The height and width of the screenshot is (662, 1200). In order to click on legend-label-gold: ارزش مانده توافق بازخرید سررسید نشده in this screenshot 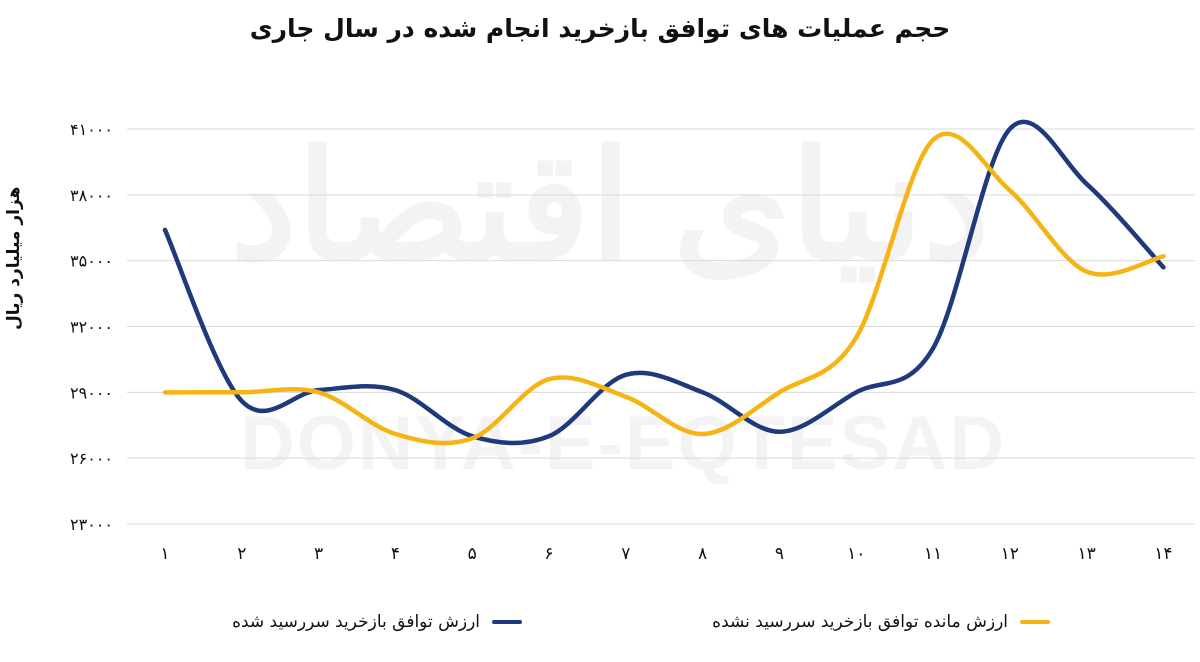, I will do `click(860, 622)`.